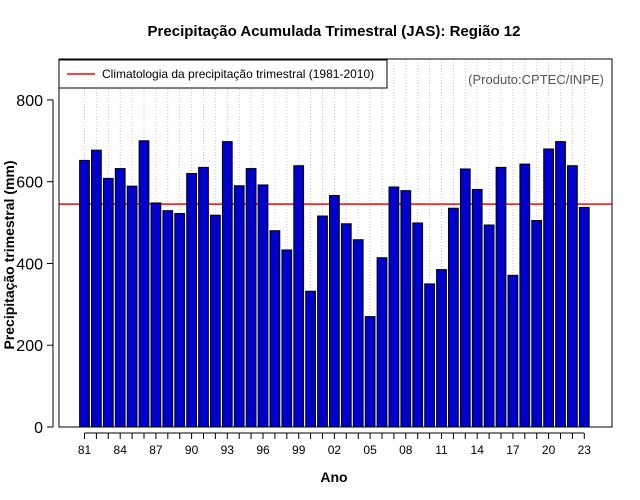  What do you see at coordinates (9, 254) in the screenshot?
I see `y-axis-title: Precipitação trimestral (mm)` at bounding box center [9, 254].